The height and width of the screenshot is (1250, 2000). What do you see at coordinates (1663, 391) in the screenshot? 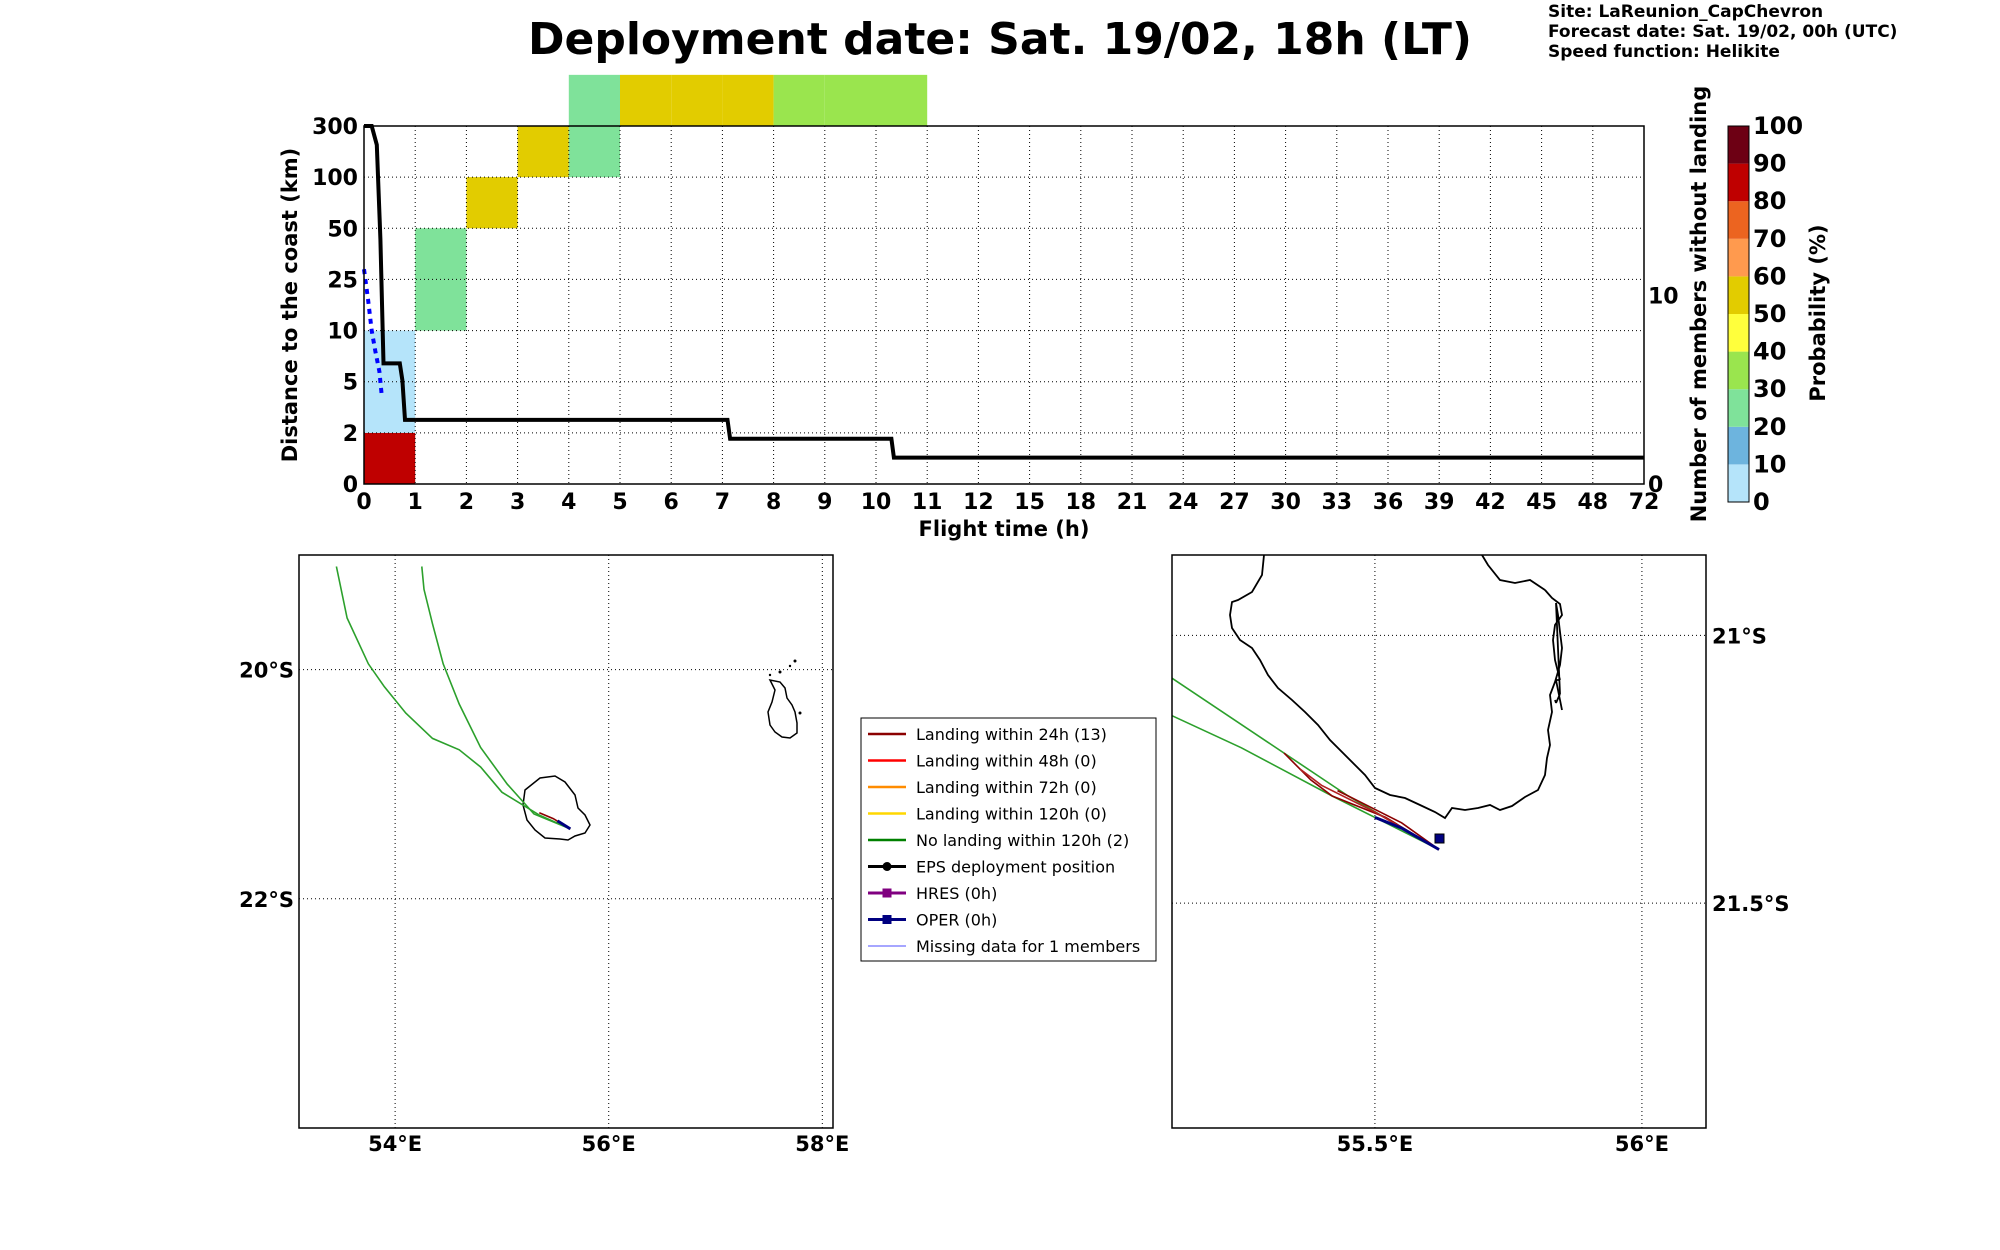
I see `y2-tick-labels: 0 10` at bounding box center [1663, 391].